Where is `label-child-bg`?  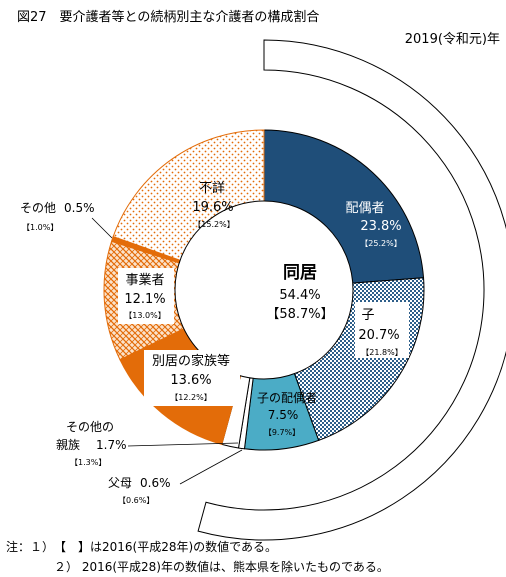 label-child-bg is located at coordinates (382, 330).